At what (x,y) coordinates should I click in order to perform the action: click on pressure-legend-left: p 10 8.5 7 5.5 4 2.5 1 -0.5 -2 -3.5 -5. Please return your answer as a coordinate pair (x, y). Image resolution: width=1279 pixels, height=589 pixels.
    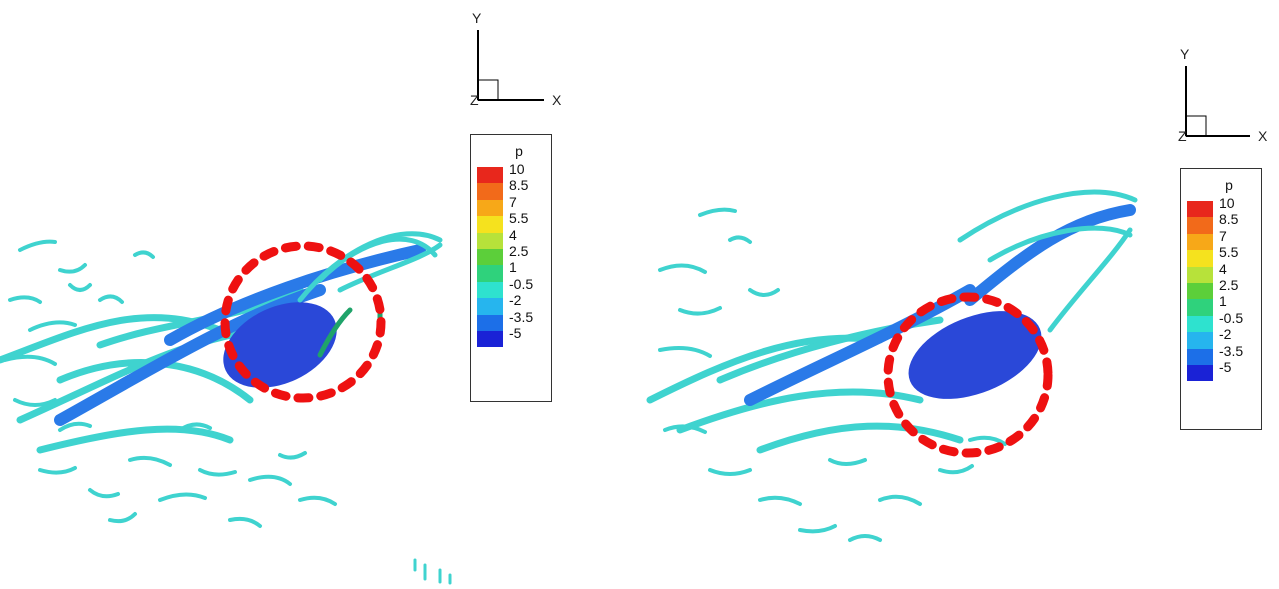
    Looking at the image, I should click on (511, 268).